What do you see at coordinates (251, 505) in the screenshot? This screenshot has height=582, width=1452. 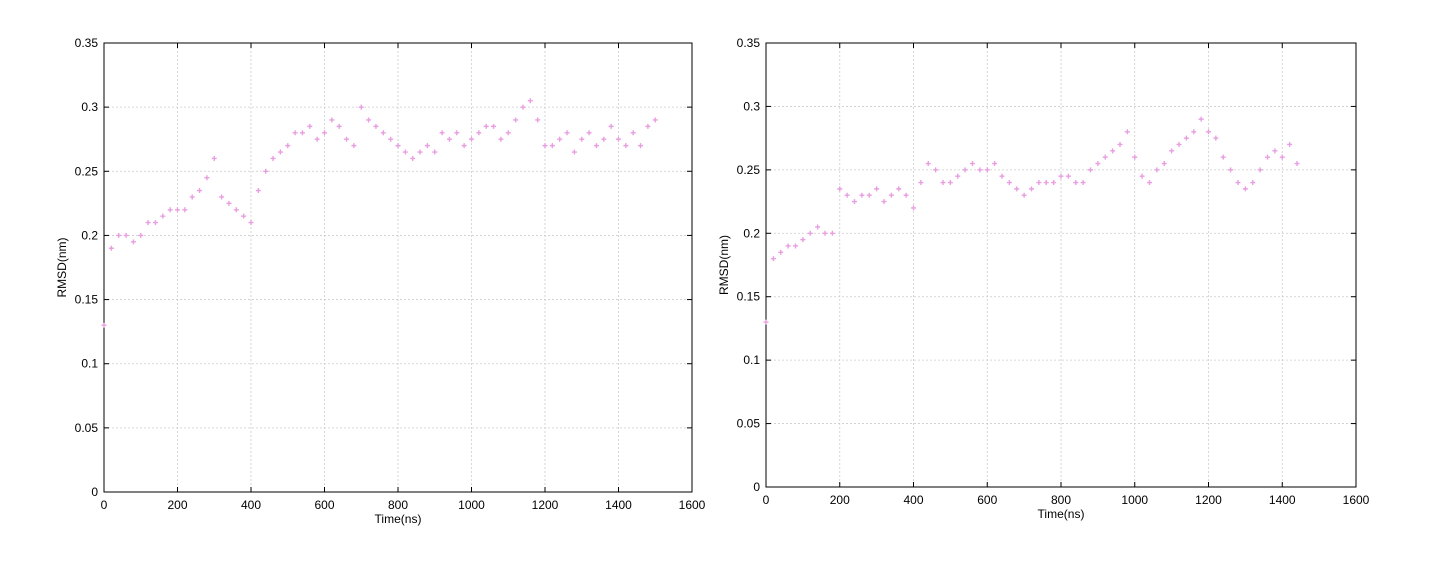 I see `x-tick-label: 400` at bounding box center [251, 505].